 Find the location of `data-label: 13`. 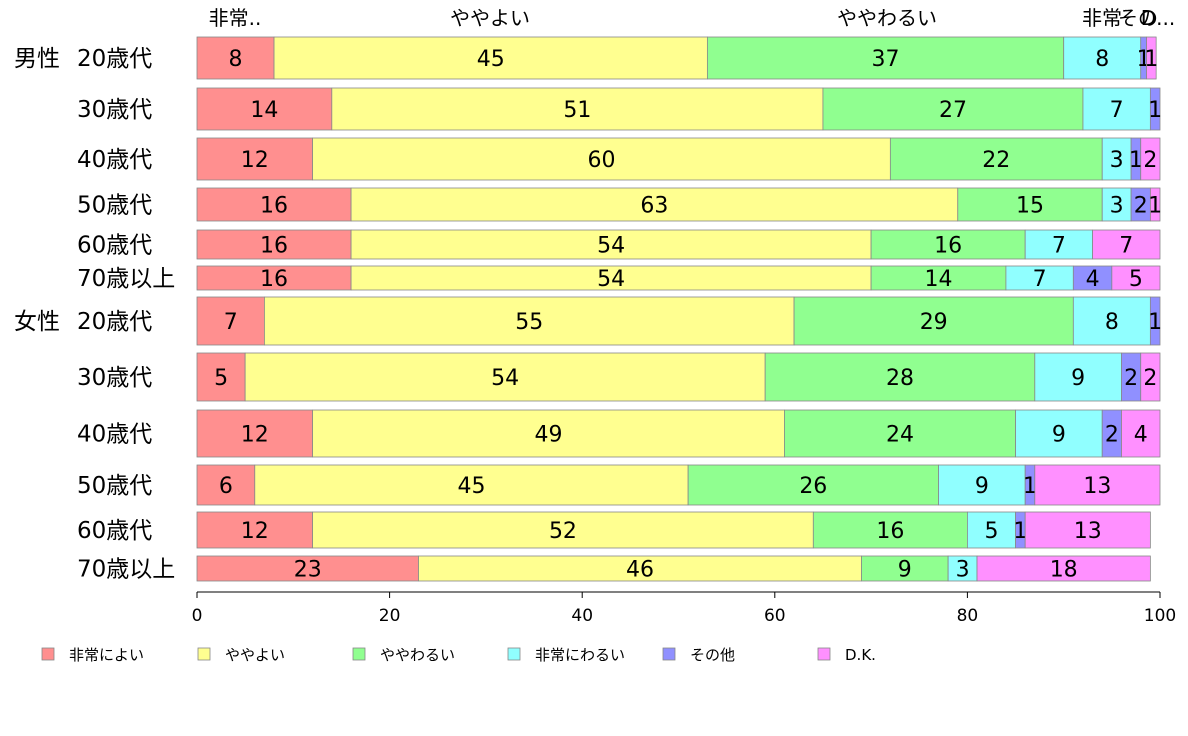

data-label: 13 is located at coordinates (1097, 486).